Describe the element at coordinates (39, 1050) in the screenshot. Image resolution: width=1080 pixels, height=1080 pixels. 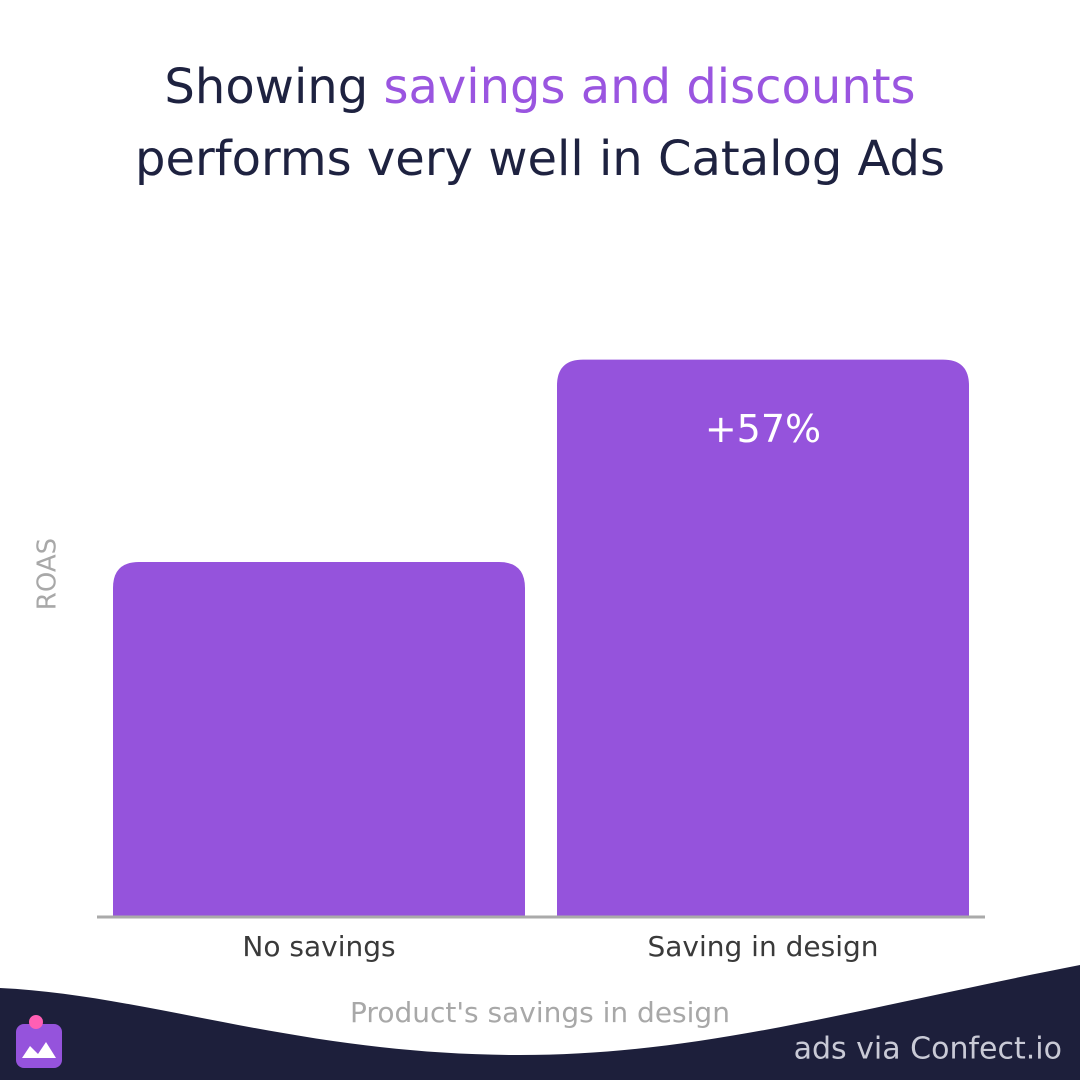
I see `logo-mark` at that location.